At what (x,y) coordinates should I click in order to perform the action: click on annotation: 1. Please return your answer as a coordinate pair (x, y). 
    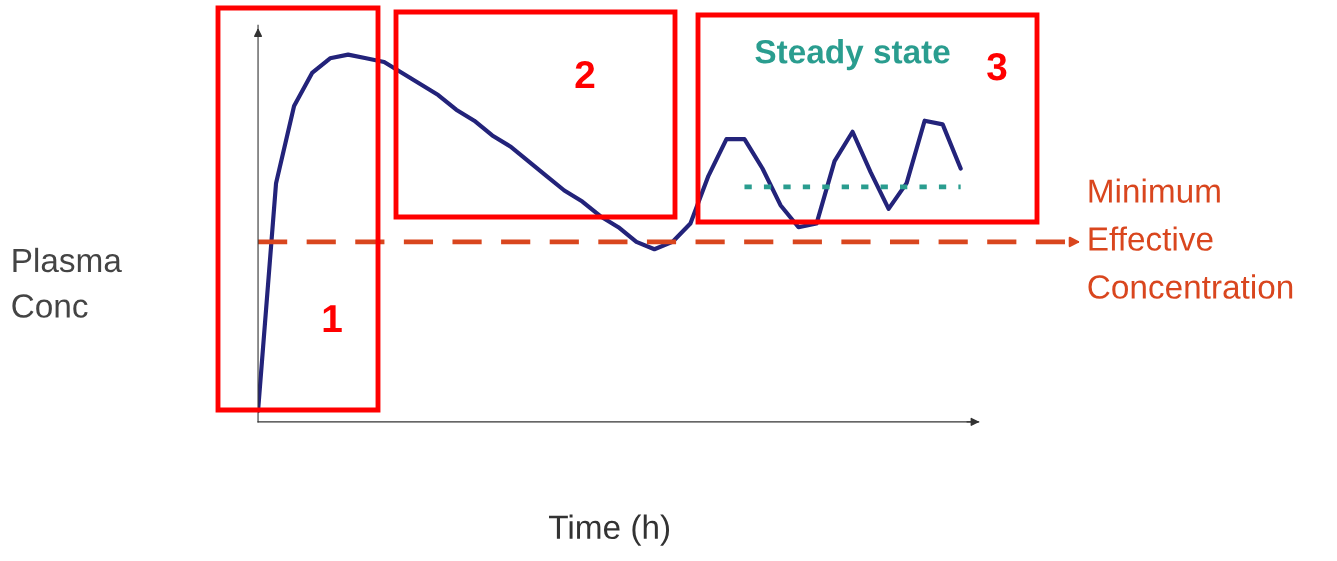
    Looking at the image, I should click on (332, 319).